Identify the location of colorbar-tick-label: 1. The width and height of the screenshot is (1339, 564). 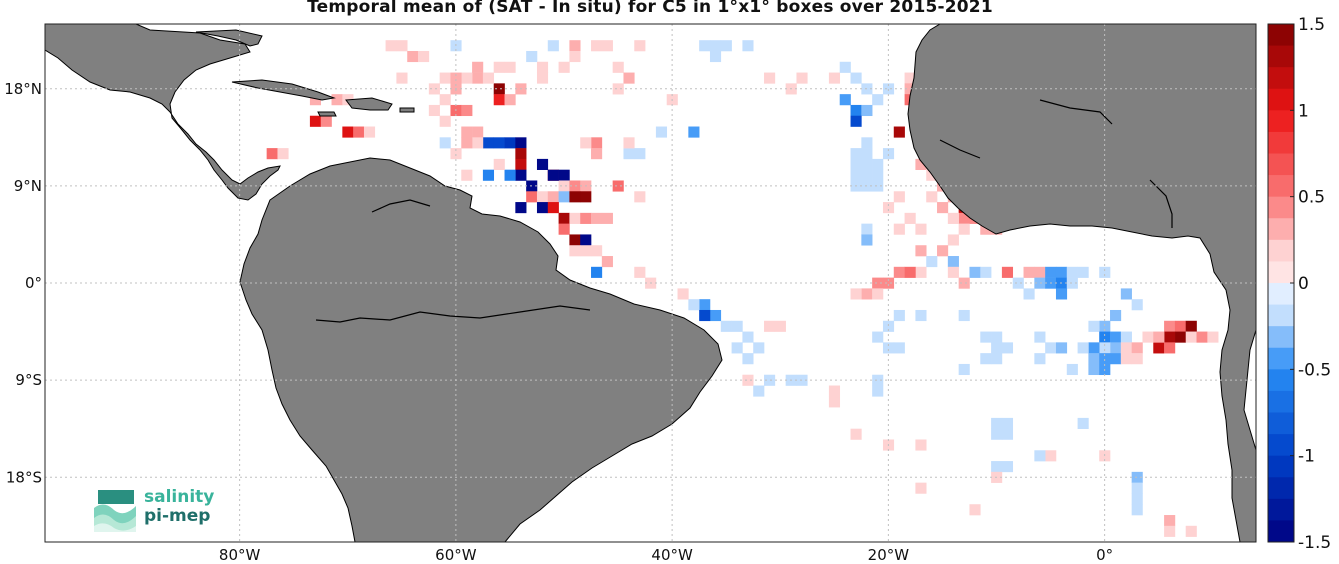
(1303, 111).